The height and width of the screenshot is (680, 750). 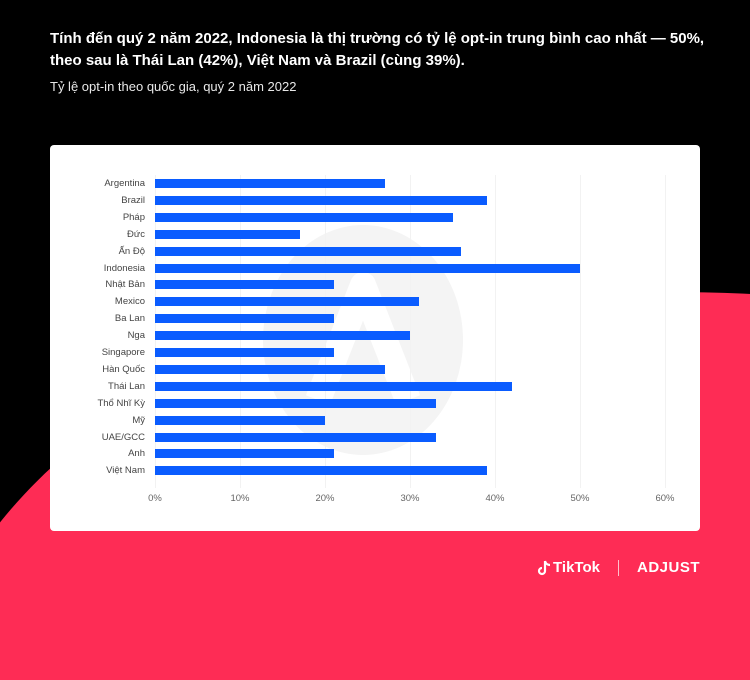 I want to click on bar-row: Mexico, so click(x=234, y=301).